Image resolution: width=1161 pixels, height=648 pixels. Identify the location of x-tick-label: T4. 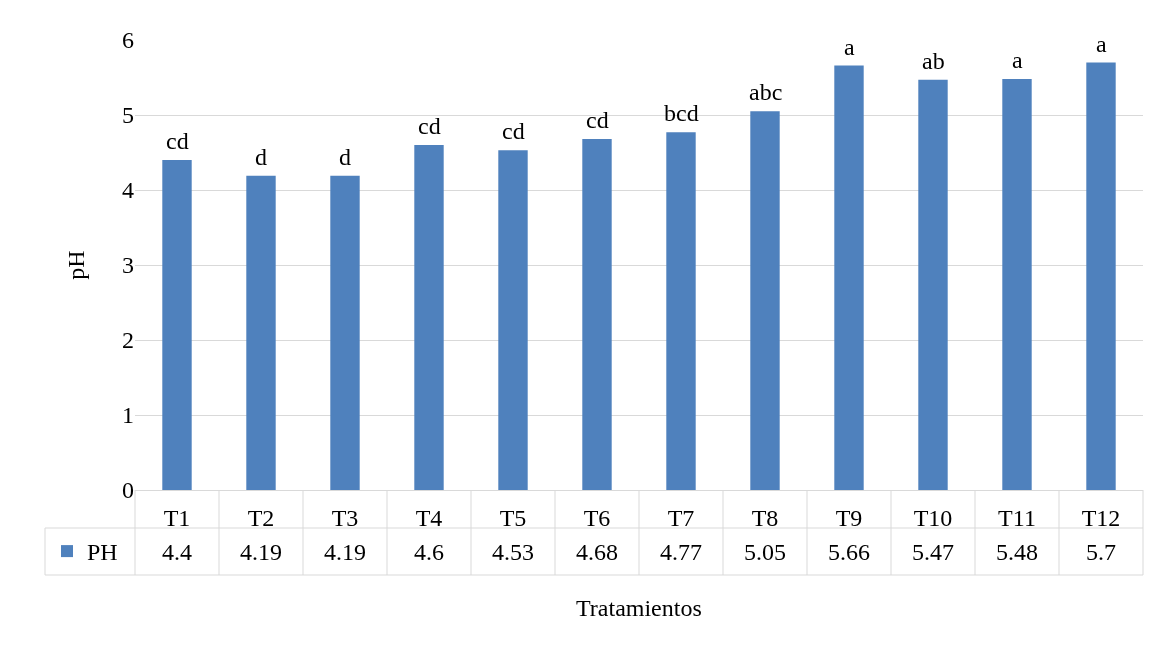
(429, 517).